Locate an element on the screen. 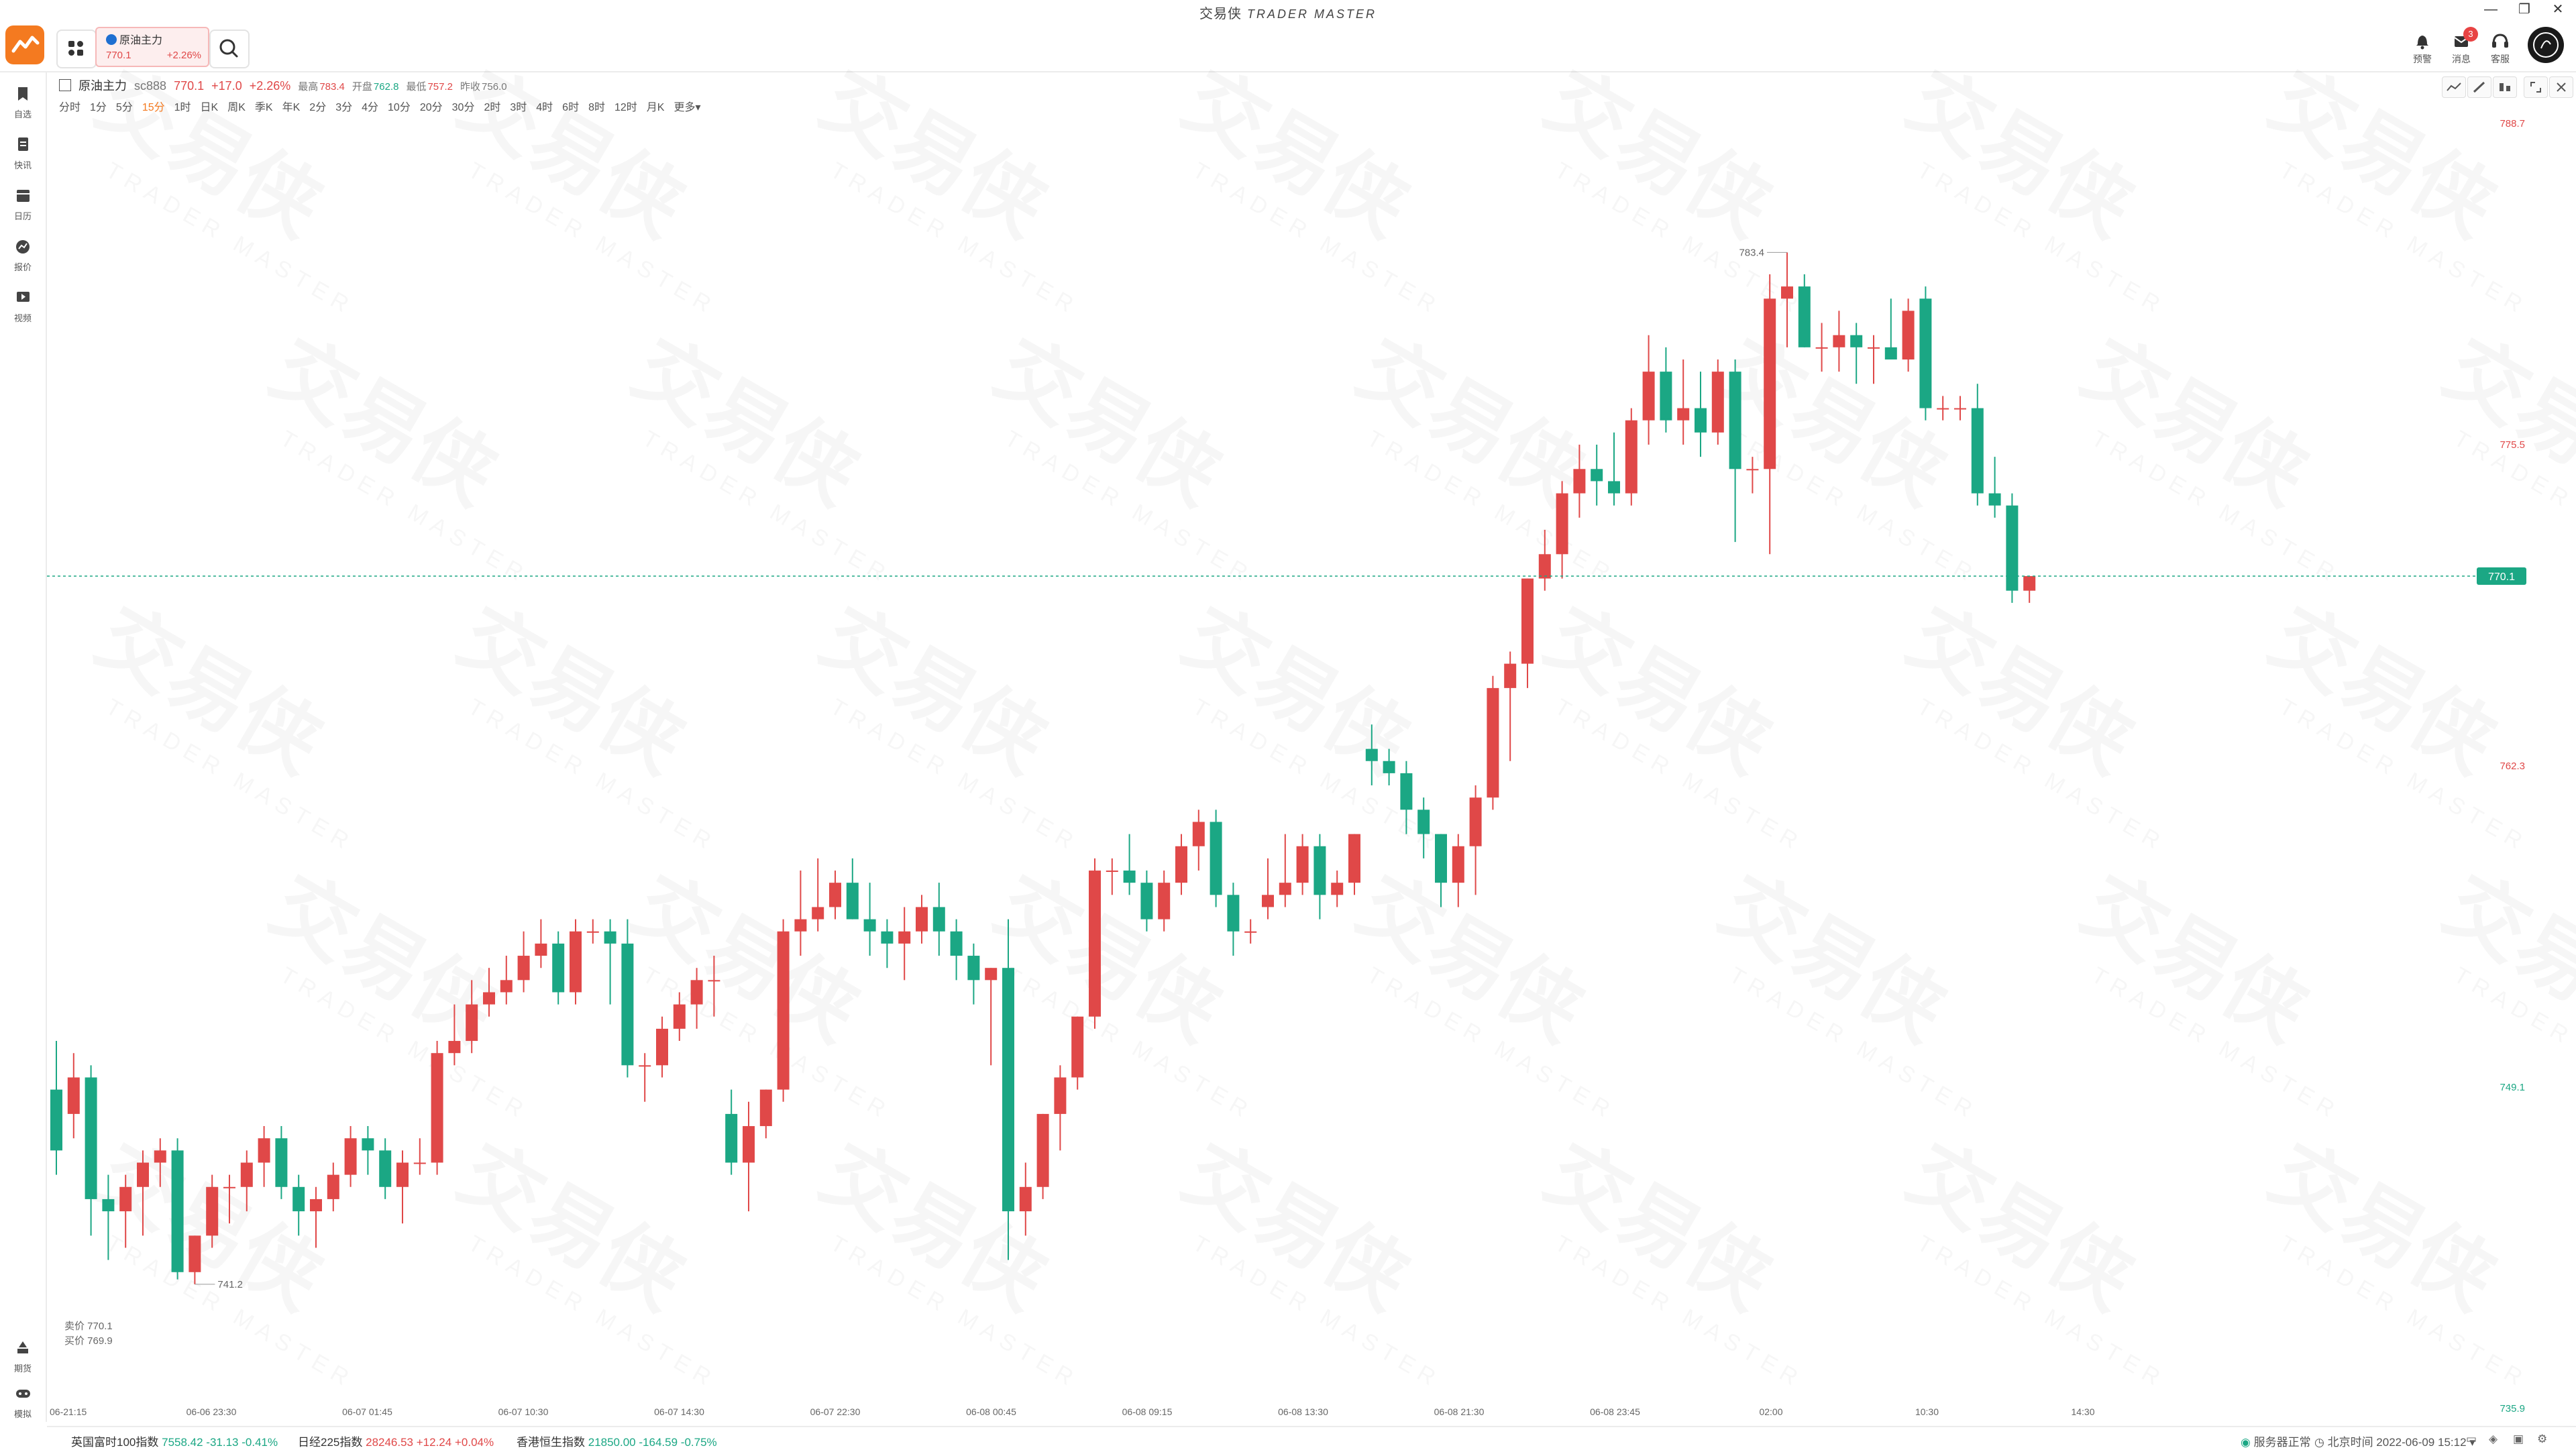  period-option: 10分 is located at coordinates (399, 107).